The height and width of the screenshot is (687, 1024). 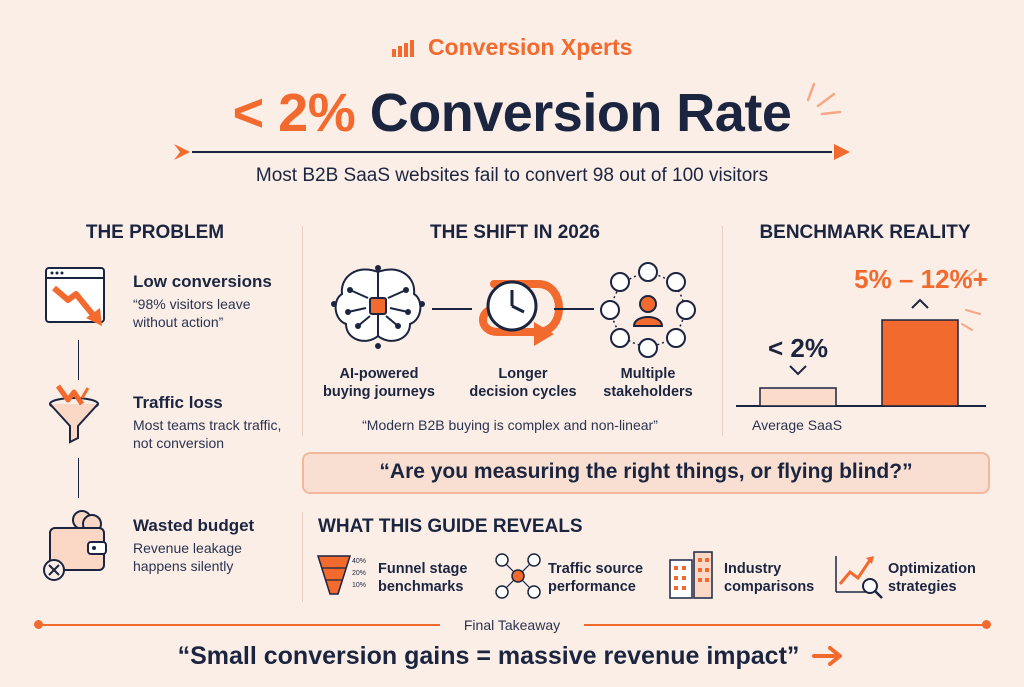 I want to click on funnel-percent-icon: 40% 20% 10%, so click(x=341, y=575).